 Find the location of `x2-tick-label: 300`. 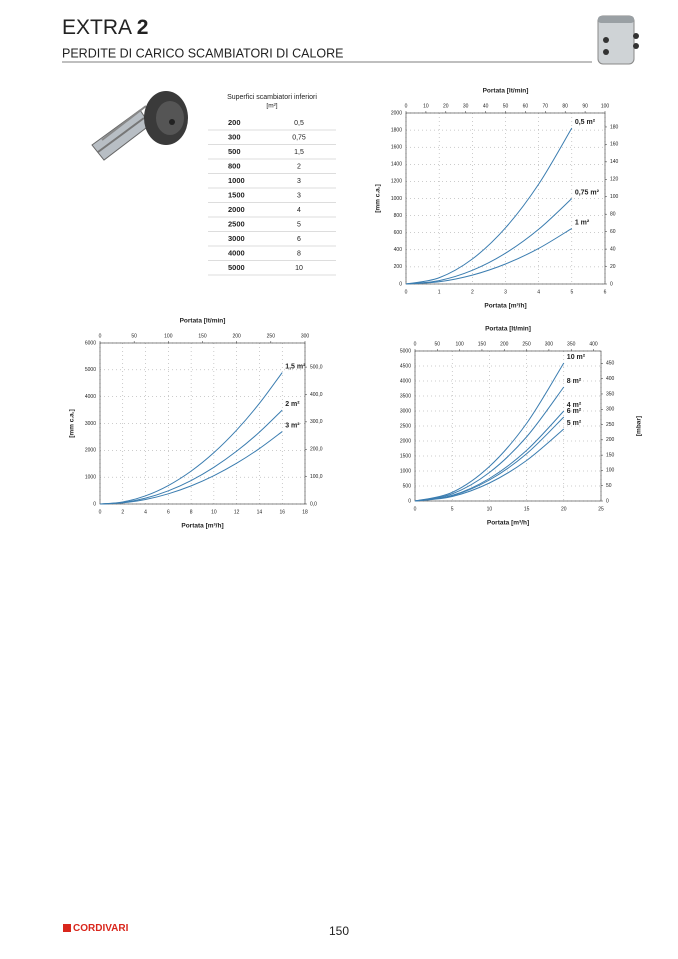

x2-tick-label: 300 is located at coordinates (549, 344).